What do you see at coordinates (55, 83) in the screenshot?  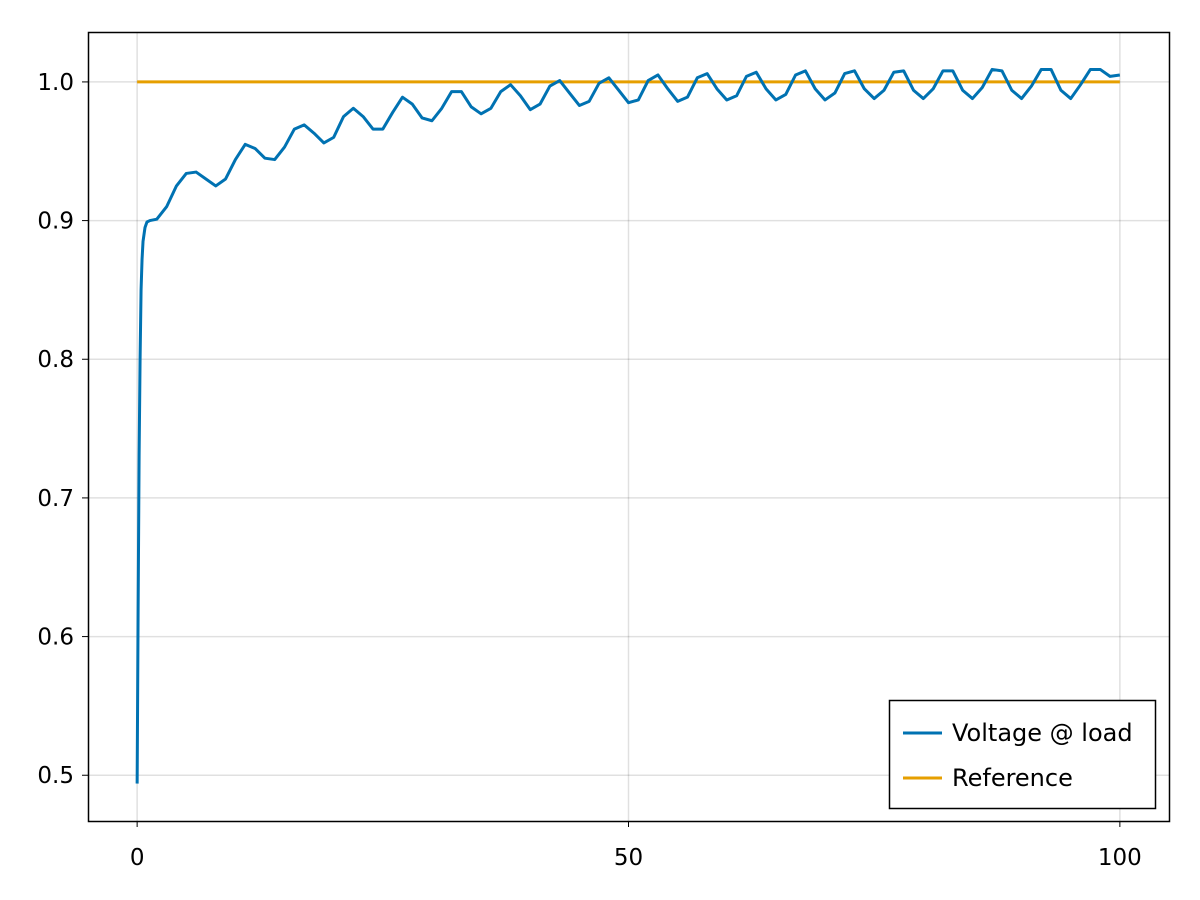 I see `y-tick-label-5: 1.0` at bounding box center [55, 83].